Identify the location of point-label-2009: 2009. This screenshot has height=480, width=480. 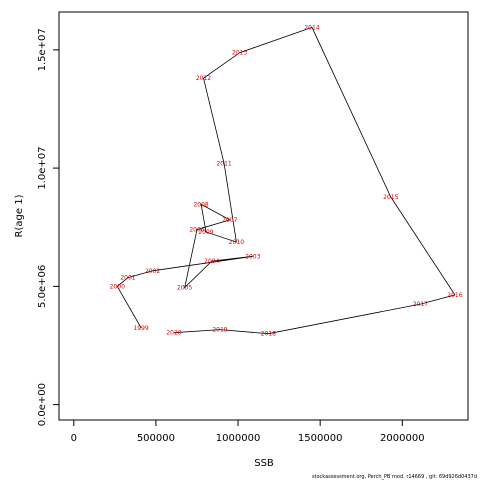
(205, 232).